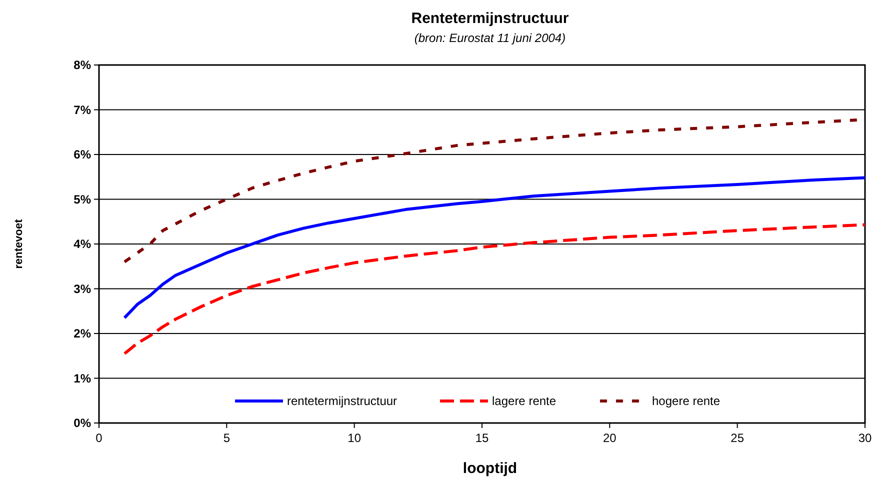 This screenshot has height=477, width=881. What do you see at coordinates (737, 438) in the screenshot?
I see `x-tick-label: 25` at bounding box center [737, 438].